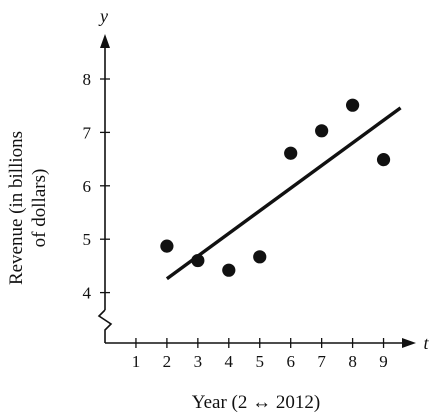  Describe the element at coordinates (16, 208) in the screenshot. I see `y-axis-label-line-1: Revenue (in billions` at that location.